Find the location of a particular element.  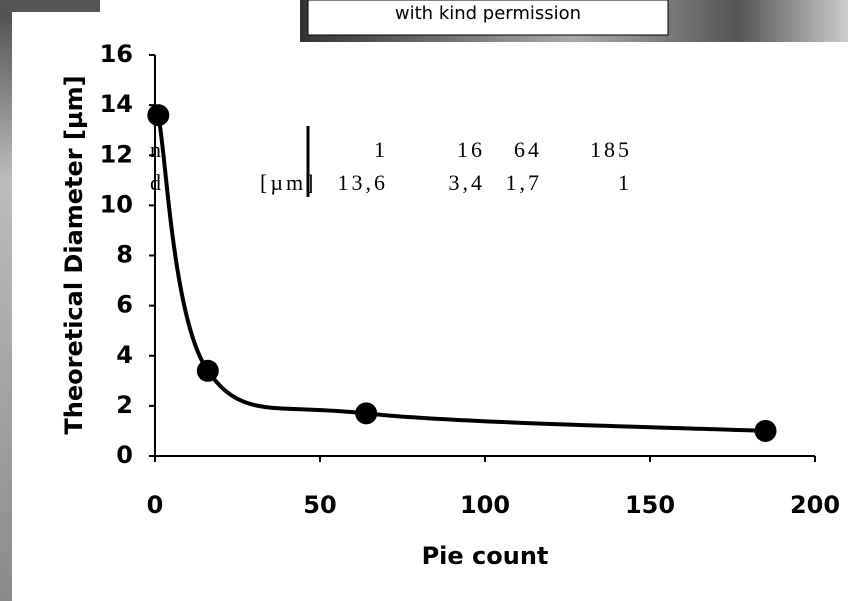

table-cell: 3,4 is located at coordinates (467, 182).